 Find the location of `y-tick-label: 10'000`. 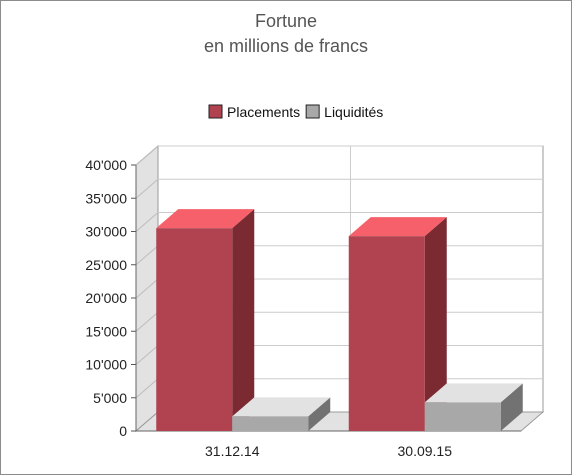

y-tick-label: 10'000 is located at coordinates (106, 365).